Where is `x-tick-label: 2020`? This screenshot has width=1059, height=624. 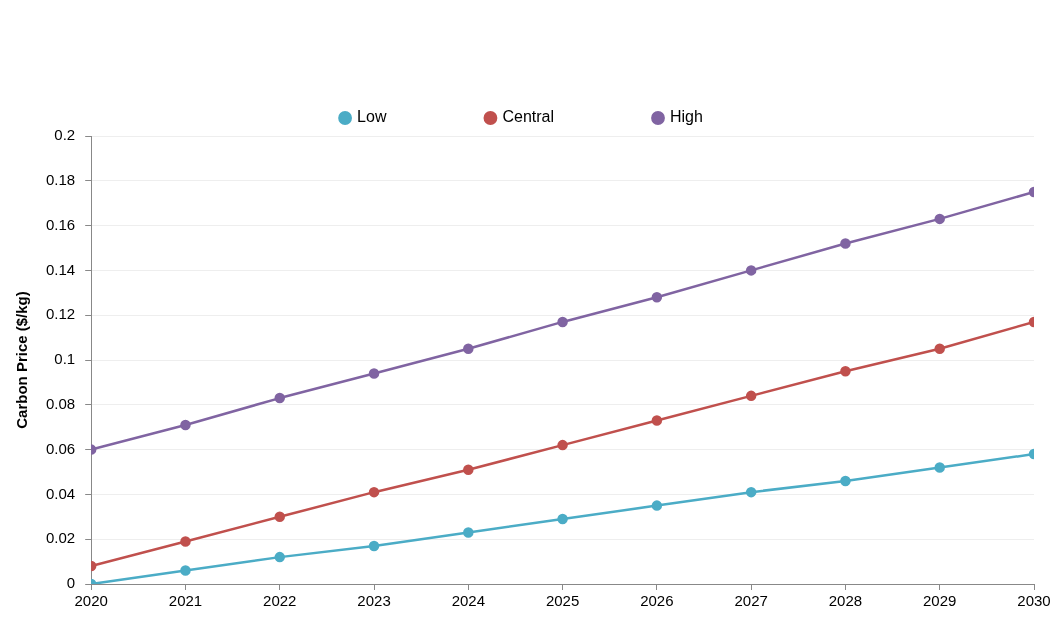
x-tick-label: 2020 is located at coordinates (91, 601).